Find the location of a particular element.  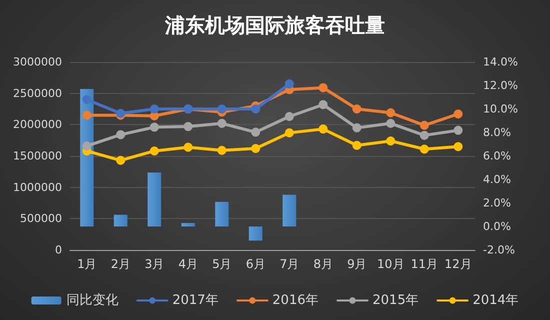

legend-label: 2014年 is located at coordinates (495, 300).